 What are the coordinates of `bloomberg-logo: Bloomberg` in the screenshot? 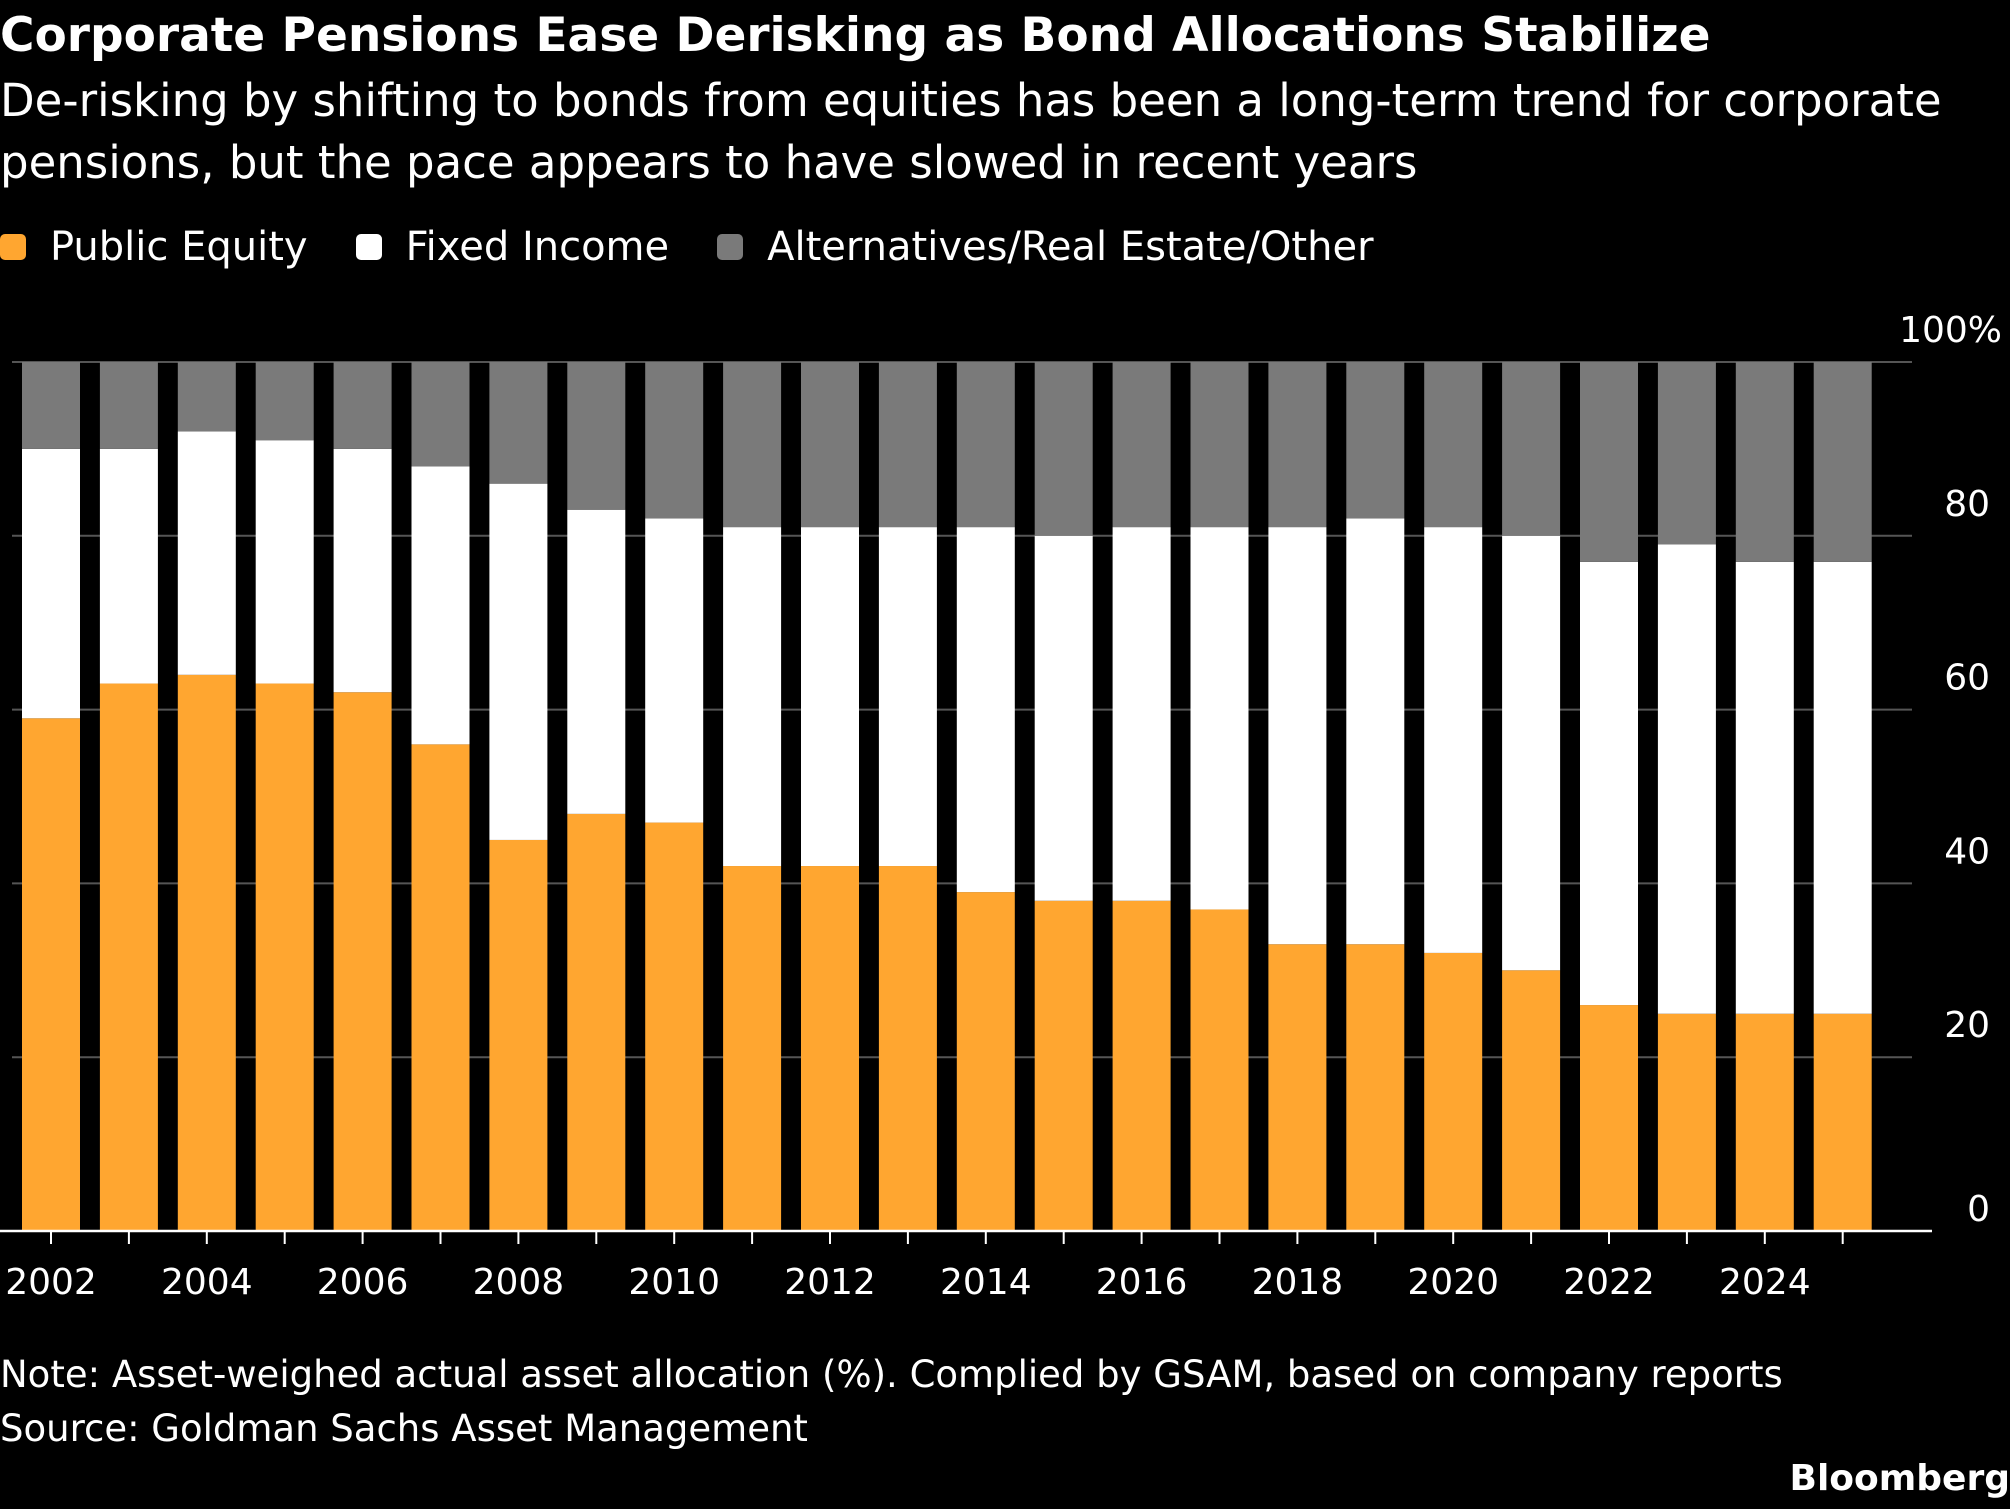 It's located at (1899, 1478).